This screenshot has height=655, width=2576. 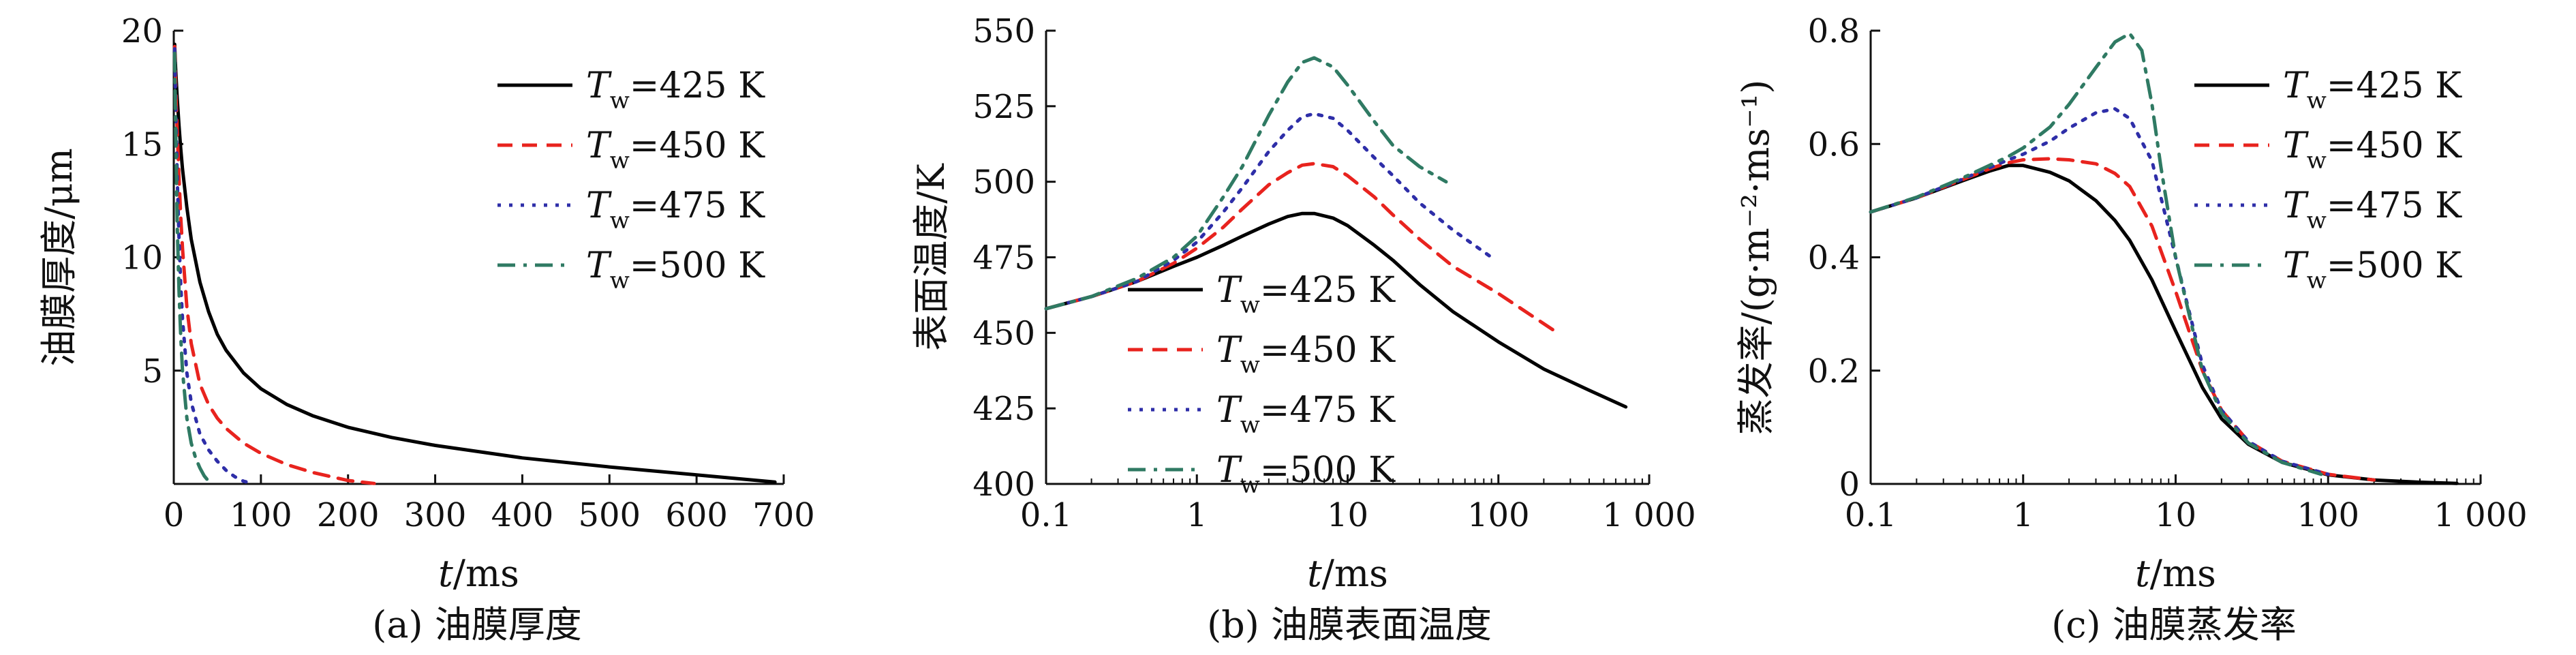 What do you see at coordinates (1003, 183) in the screenshot?
I see `y-tick-label: 500` at bounding box center [1003, 183].